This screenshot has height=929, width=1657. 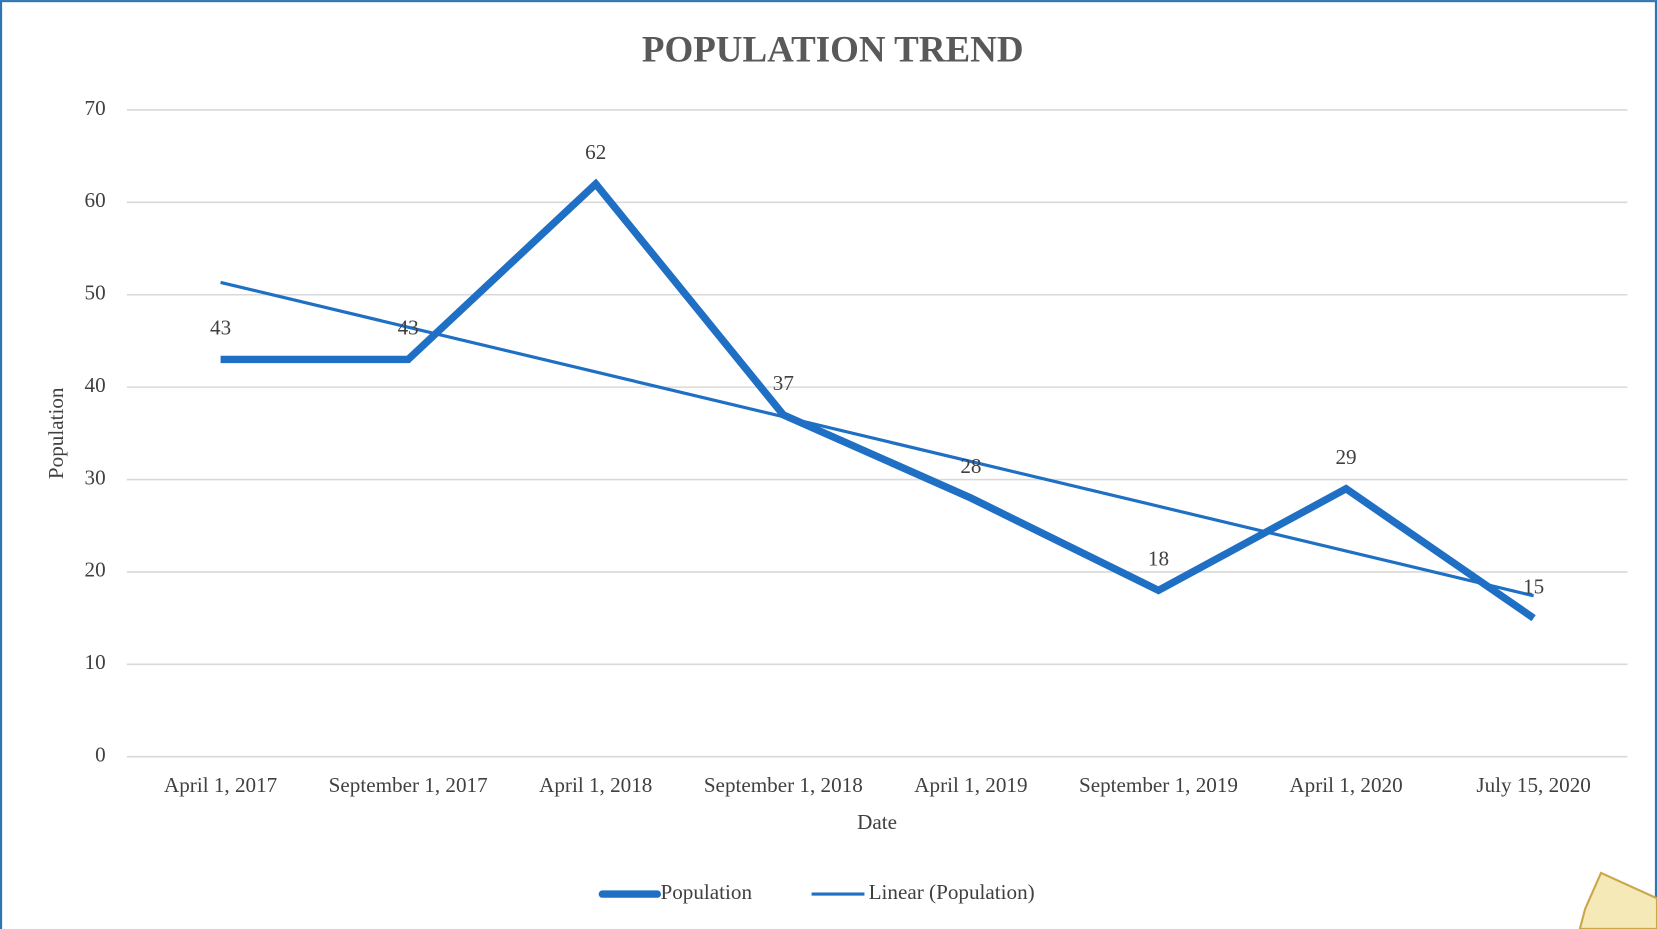 I want to click on y-tick-label: 10, so click(x=95, y=662).